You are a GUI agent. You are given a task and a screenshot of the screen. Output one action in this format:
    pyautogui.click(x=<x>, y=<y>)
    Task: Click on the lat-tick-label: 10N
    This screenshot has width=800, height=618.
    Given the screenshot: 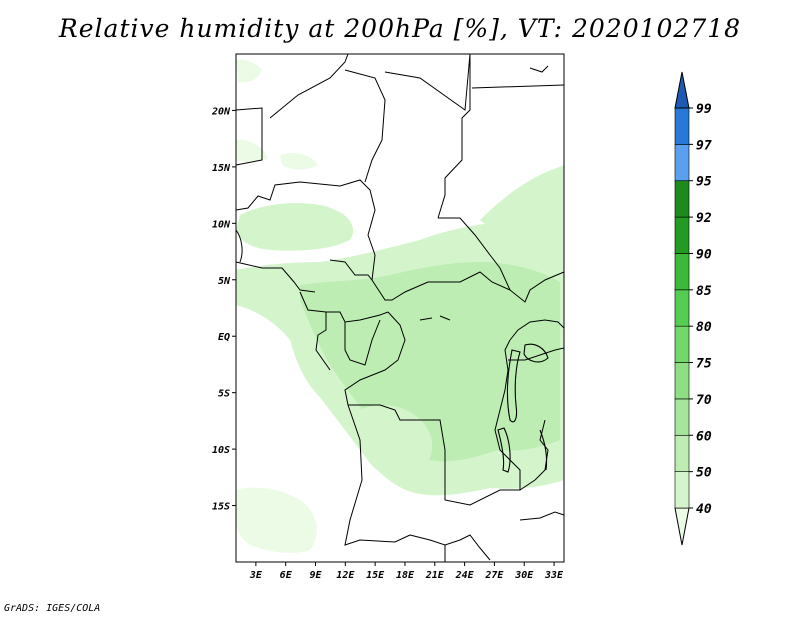 What is the action you would take?
    pyautogui.click(x=221, y=224)
    